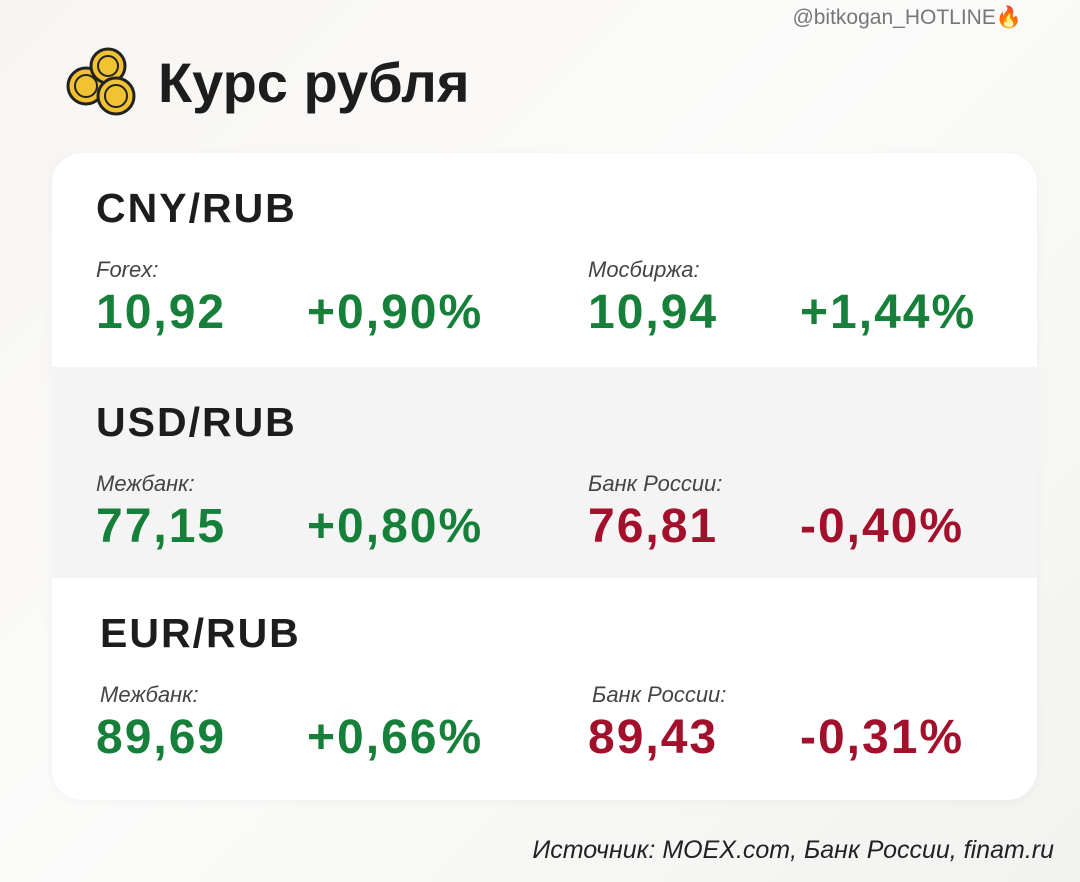 This screenshot has height=882, width=1080. What do you see at coordinates (161, 737) in the screenshot?
I see `rate-value: 89,69` at bounding box center [161, 737].